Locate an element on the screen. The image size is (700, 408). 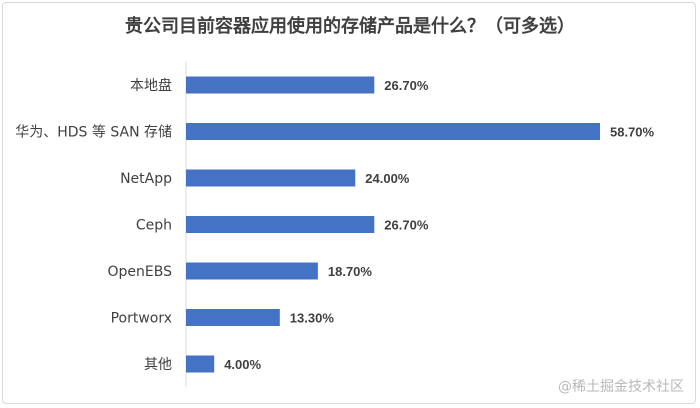
category-label: OpenEBS is located at coordinates (140, 272).